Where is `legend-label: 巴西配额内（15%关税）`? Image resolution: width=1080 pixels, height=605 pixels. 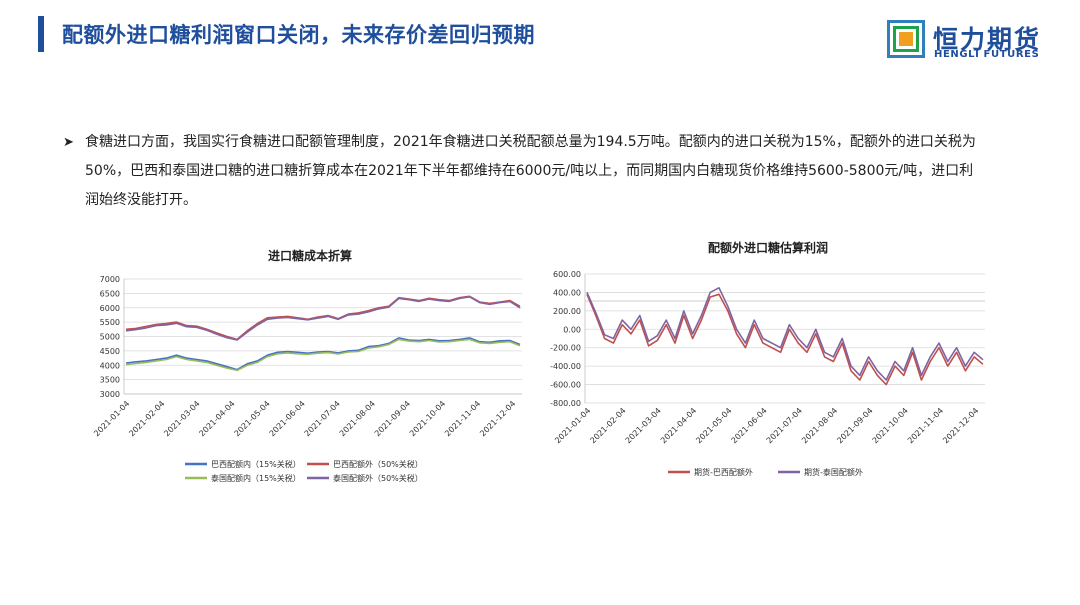
legend-label: 巴西配额内（15%关税） is located at coordinates (256, 464).